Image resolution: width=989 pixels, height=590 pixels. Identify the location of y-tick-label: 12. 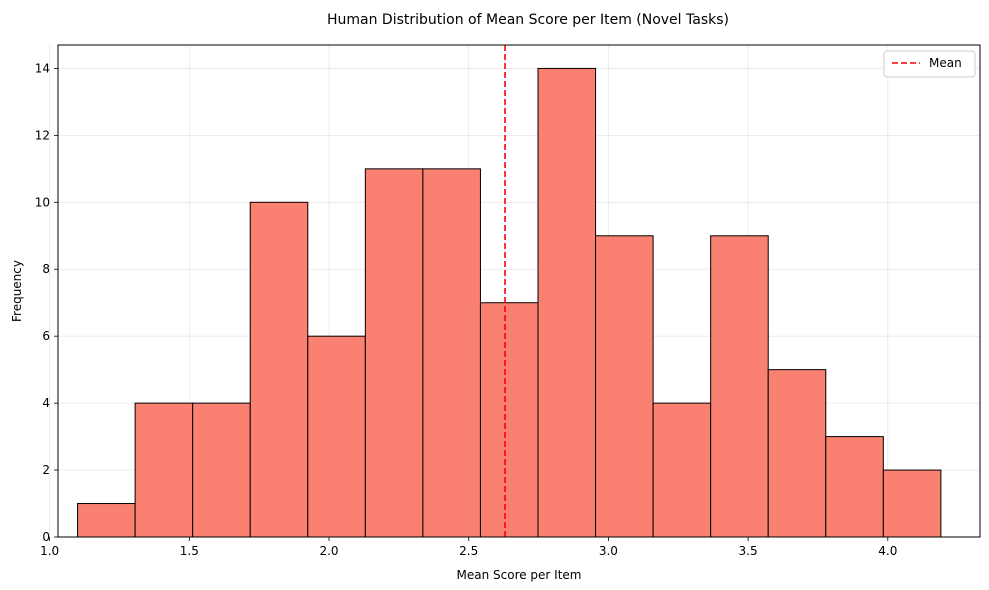
(42, 135).